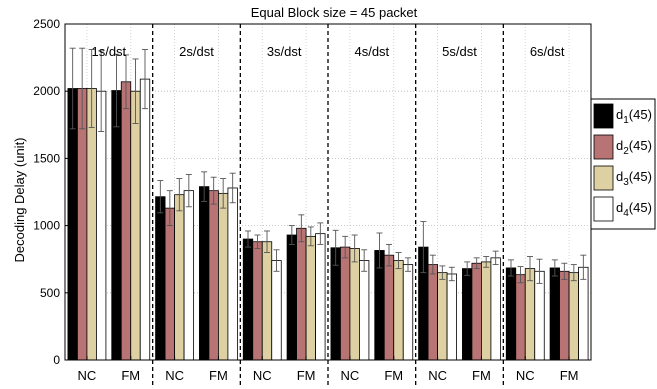 The image size is (657, 389). Describe the element at coordinates (459, 51) in the screenshot. I see `group-label: 5s/dst` at that location.